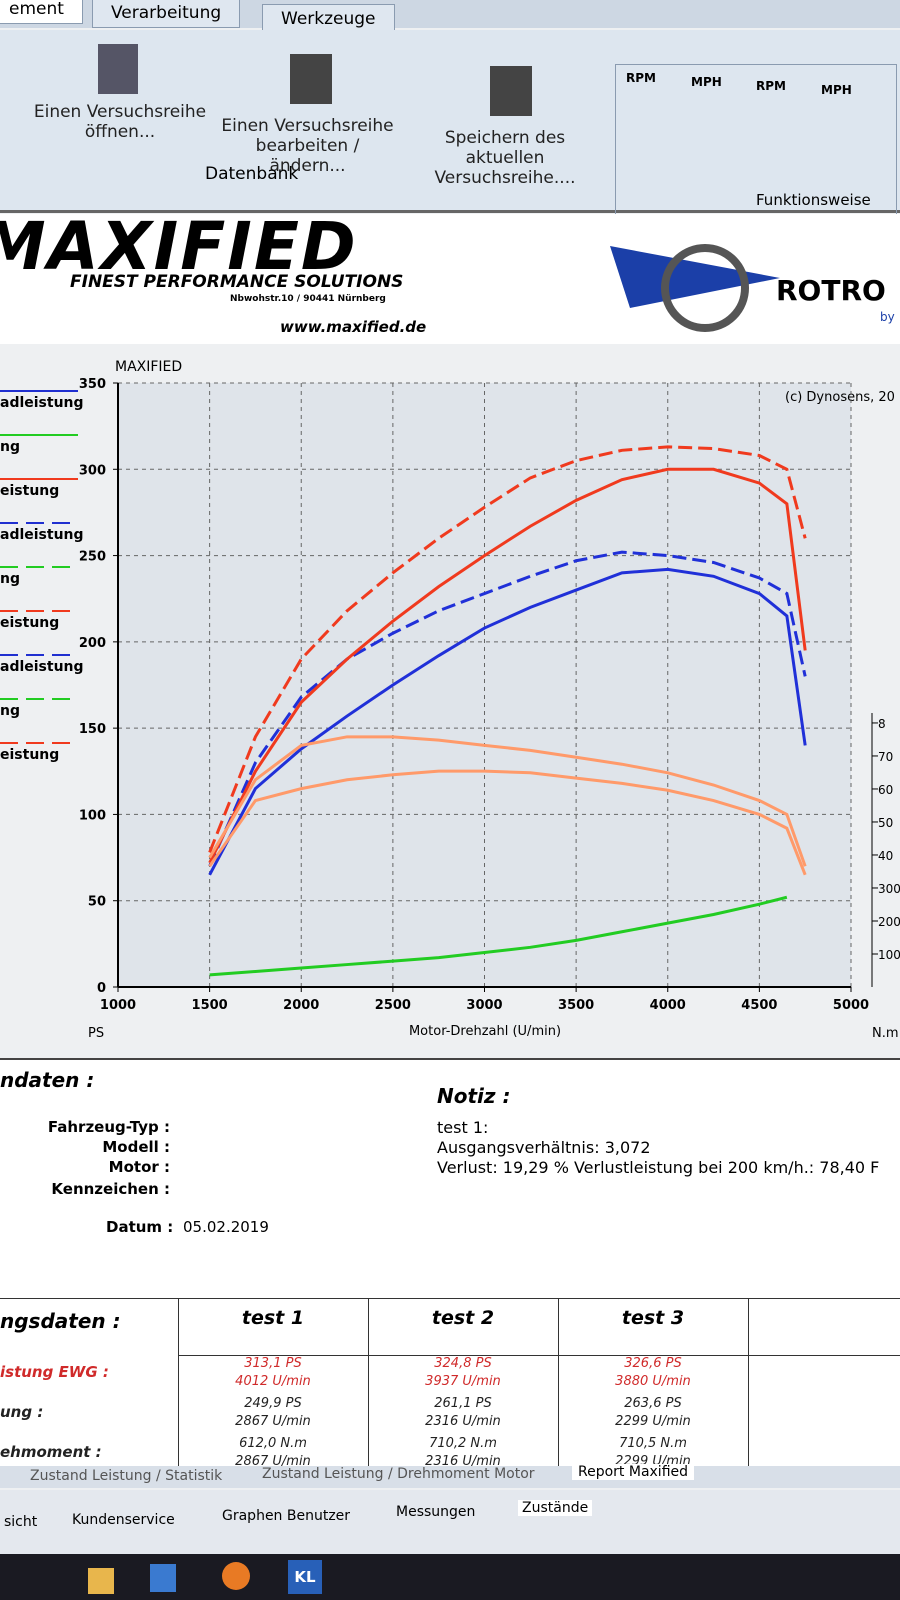 The image size is (900, 1600). Describe the element at coordinates (885, 823) in the screenshot. I see `y2-tick-label: 50` at that location.